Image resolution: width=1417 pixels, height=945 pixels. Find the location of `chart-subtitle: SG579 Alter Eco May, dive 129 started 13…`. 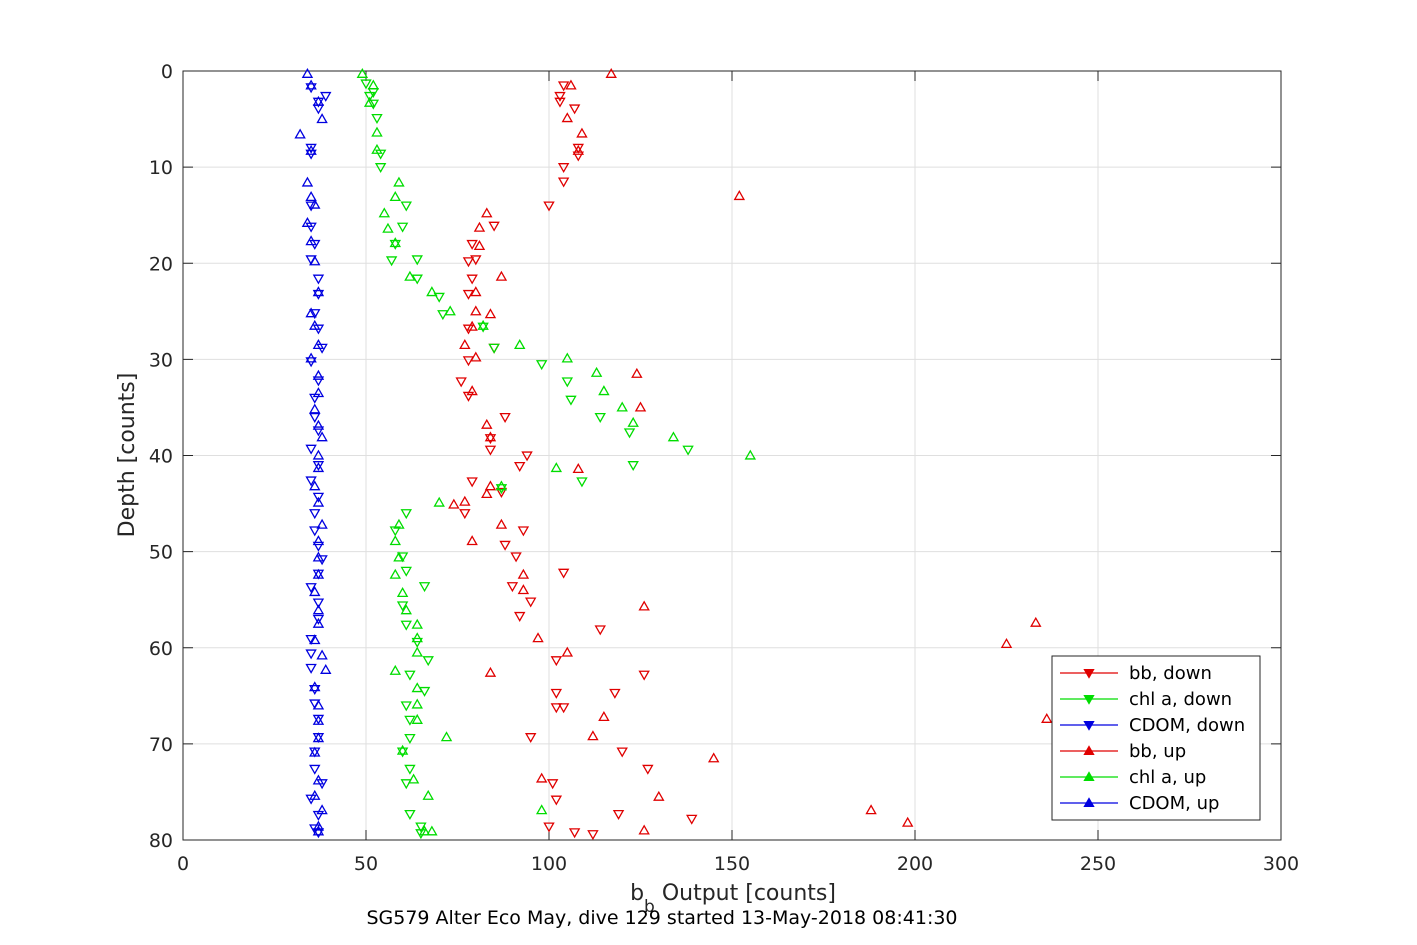

chart-subtitle: SG579 Alter Eco May, dive 129 started 13… is located at coordinates (661, 918).